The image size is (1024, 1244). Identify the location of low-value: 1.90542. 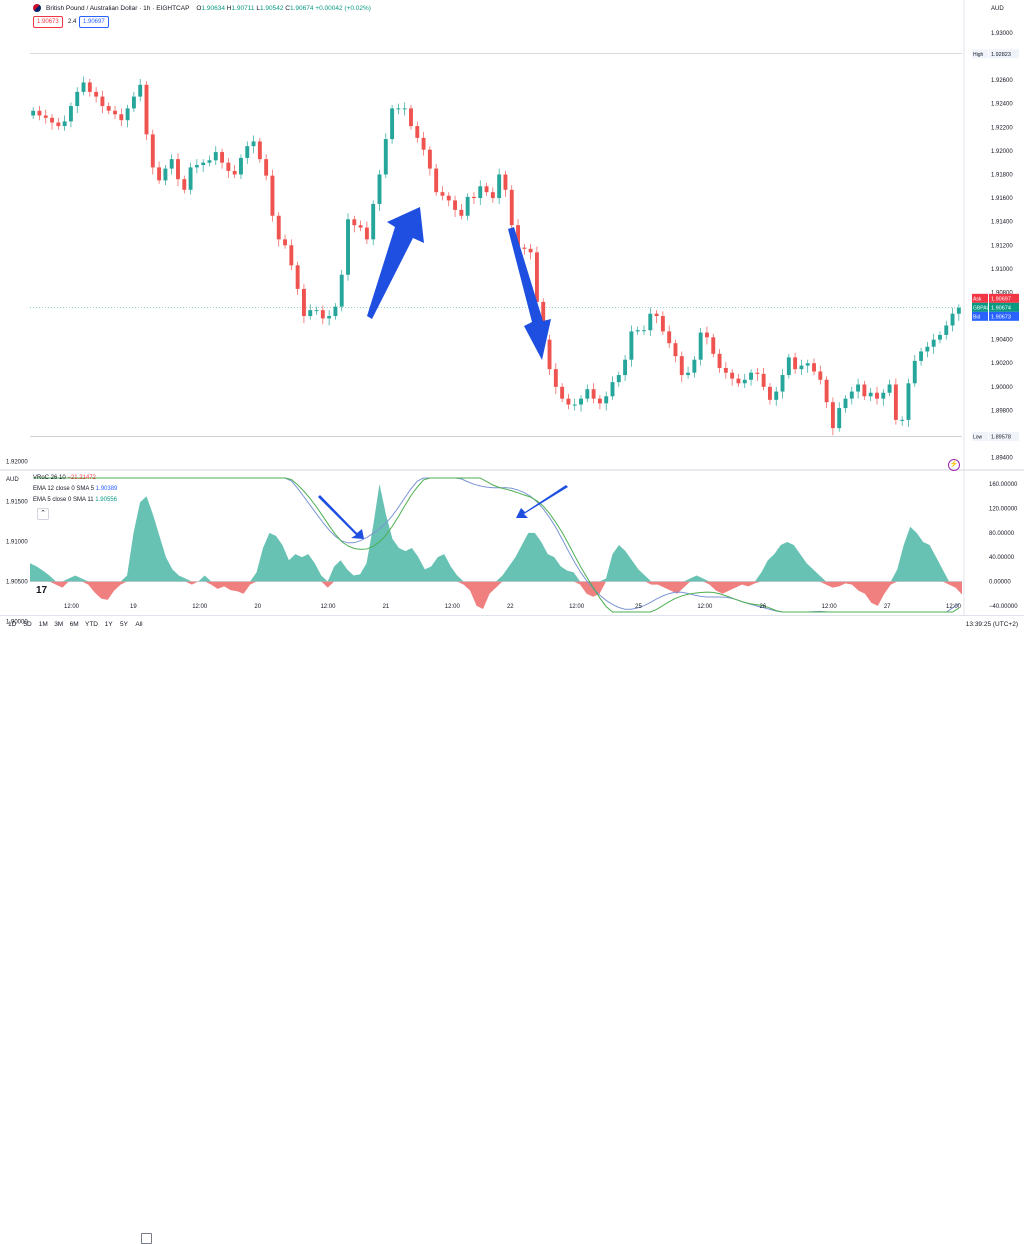
(271, 8).